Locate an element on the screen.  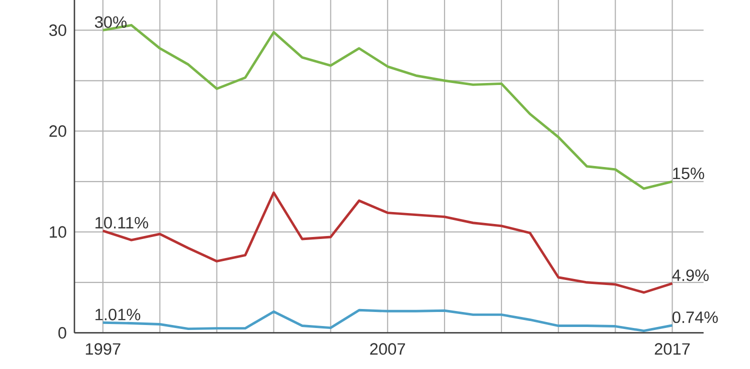
x-tick-label: 2017 is located at coordinates (672, 349).